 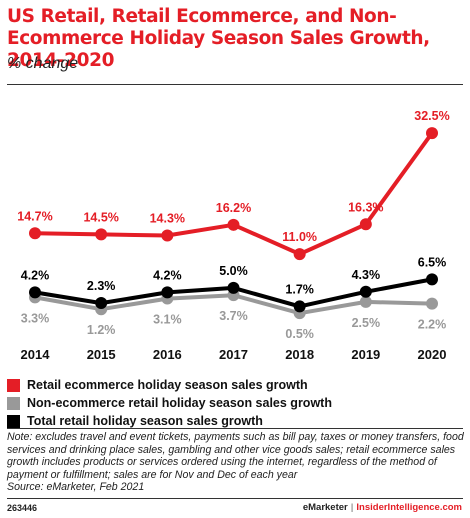 I want to click on legend-swatch-ecommerce, so click(x=13, y=385).